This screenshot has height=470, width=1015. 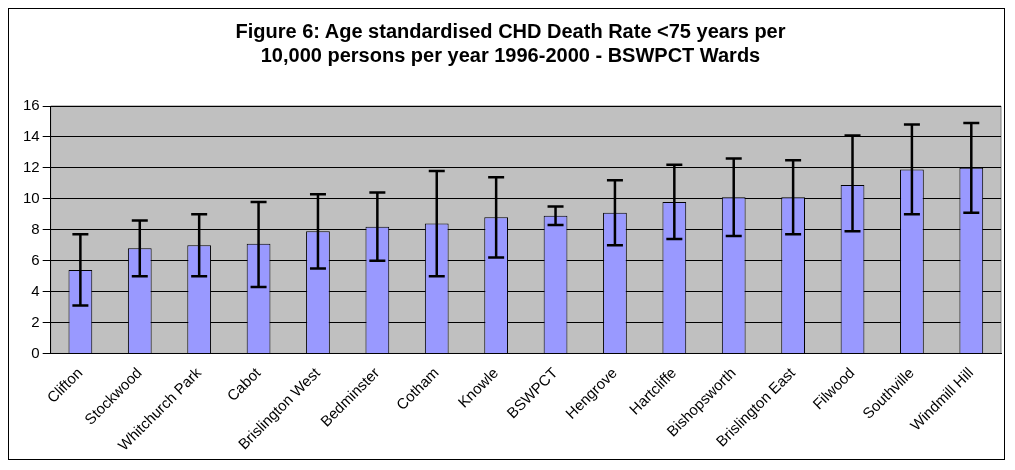 I want to click on y-tick-label: 10, so click(x=31, y=197).